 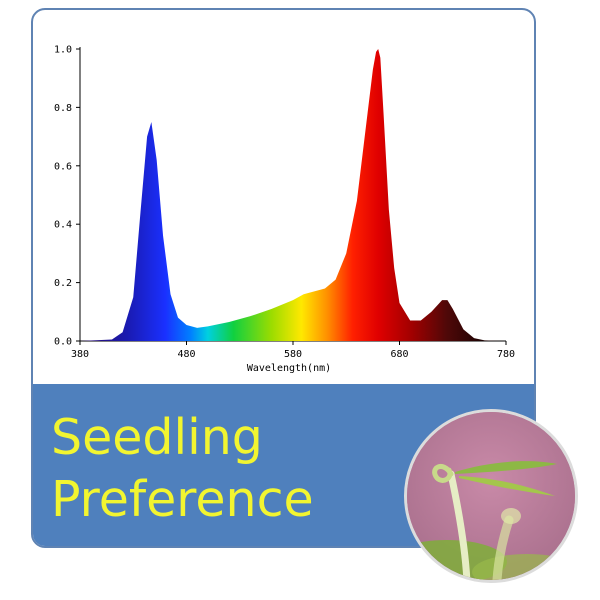 What do you see at coordinates (399, 354) in the screenshot?
I see `x-tick-label: 680` at bounding box center [399, 354].